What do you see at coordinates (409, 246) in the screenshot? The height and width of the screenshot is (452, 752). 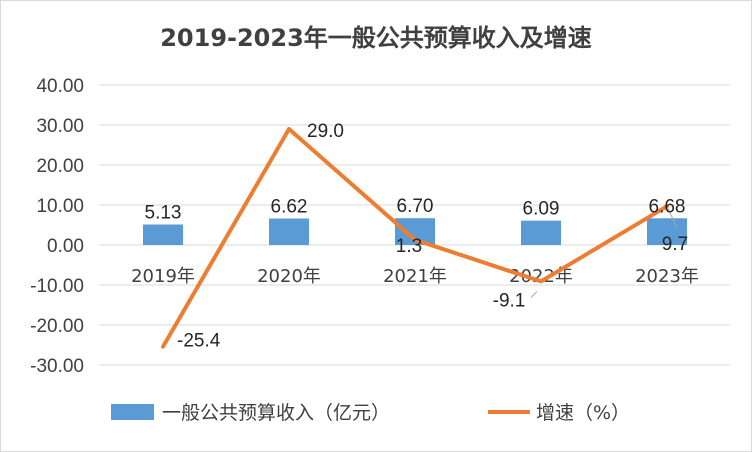 I see `line-data-label: 1.3` at bounding box center [409, 246].